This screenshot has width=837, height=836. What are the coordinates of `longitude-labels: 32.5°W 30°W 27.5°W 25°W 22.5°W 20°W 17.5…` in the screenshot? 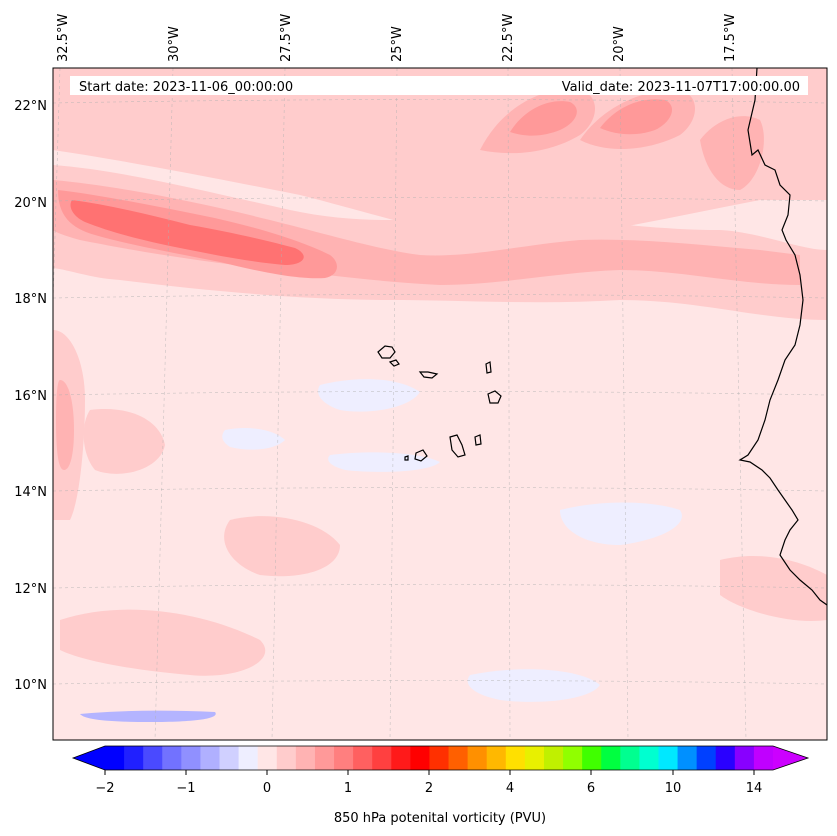 It's located at (397, 38).